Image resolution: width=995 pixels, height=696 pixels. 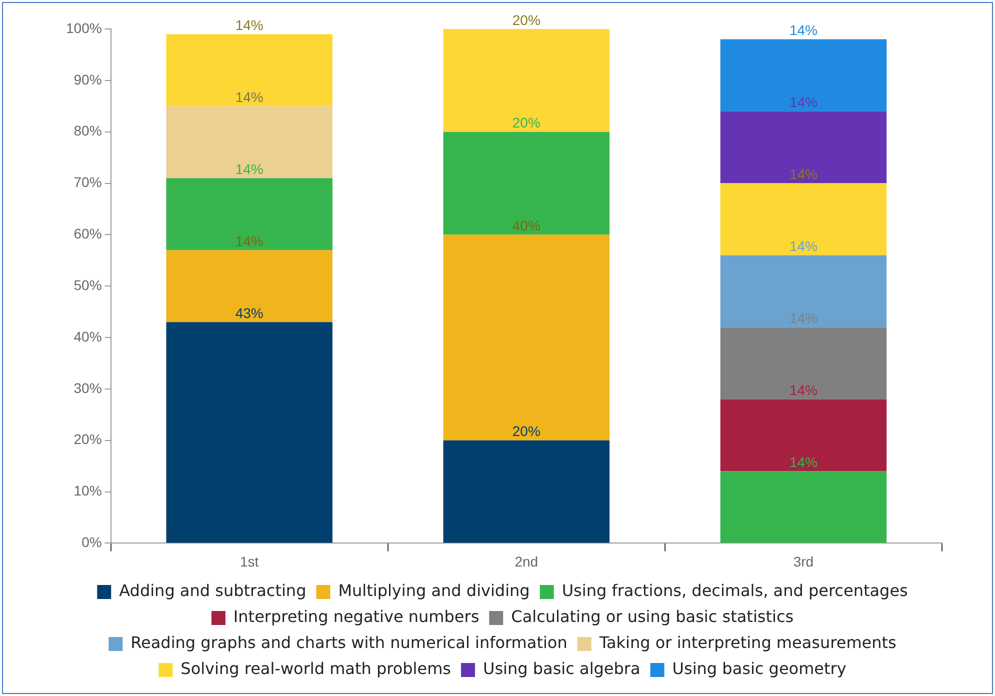 I want to click on y-tick-label: 80%, so click(x=88, y=130).